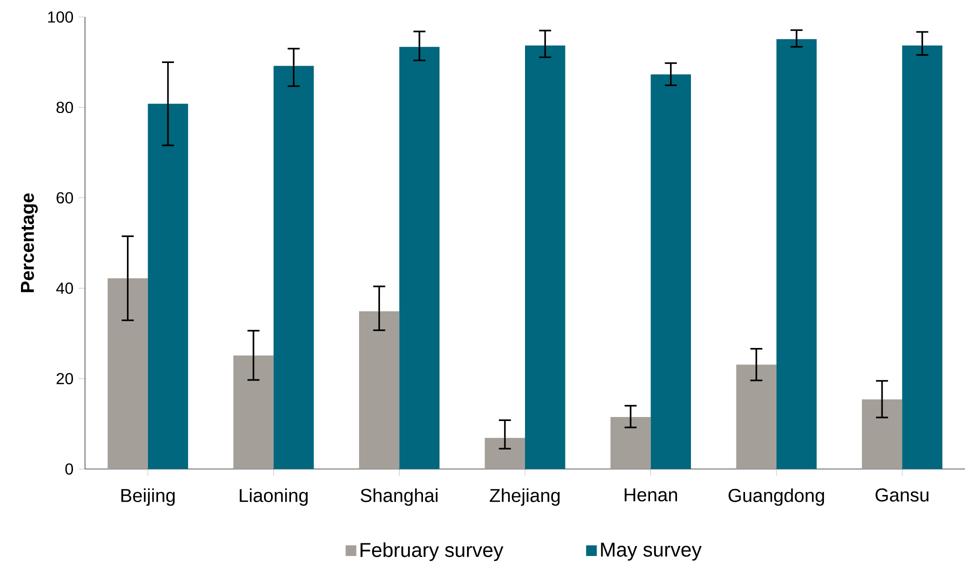  Describe the element at coordinates (69, 469) in the screenshot. I see `y-tick-label: 0` at that location.